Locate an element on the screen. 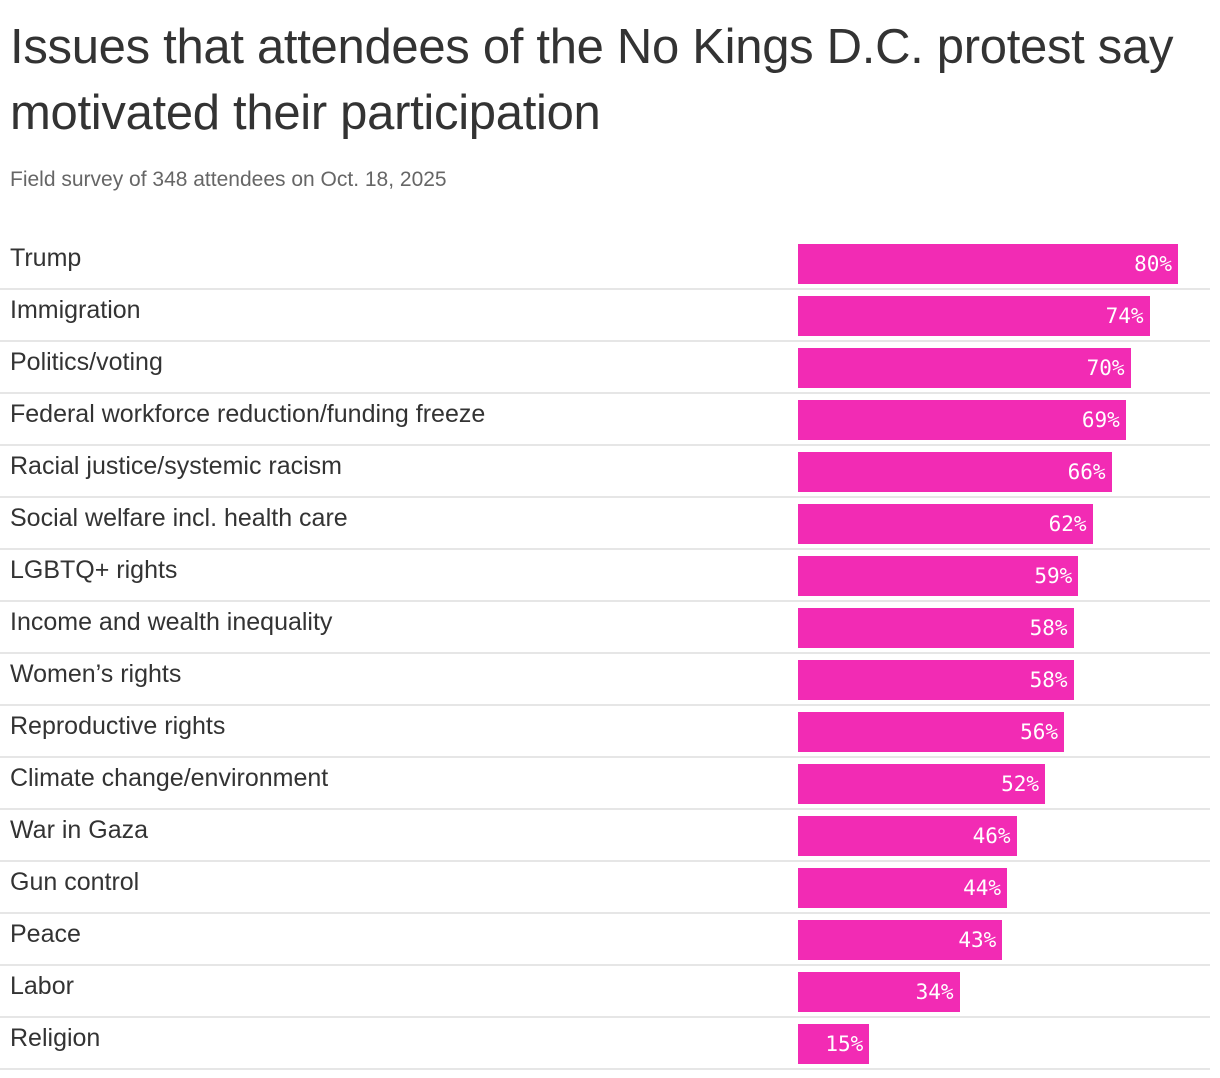 The height and width of the screenshot is (1078, 1220). bar-row: Trump 80% is located at coordinates (605, 264).